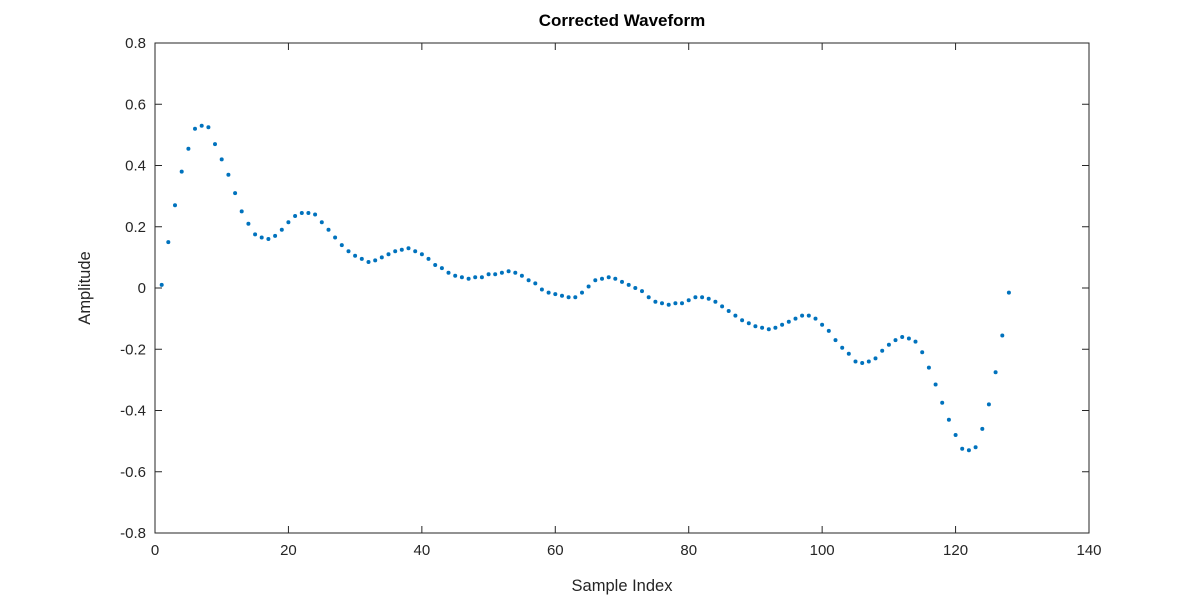 This screenshot has width=1204, height=602. Describe the element at coordinates (133, 472) in the screenshot. I see `y-tick-label: -0.6` at that location.